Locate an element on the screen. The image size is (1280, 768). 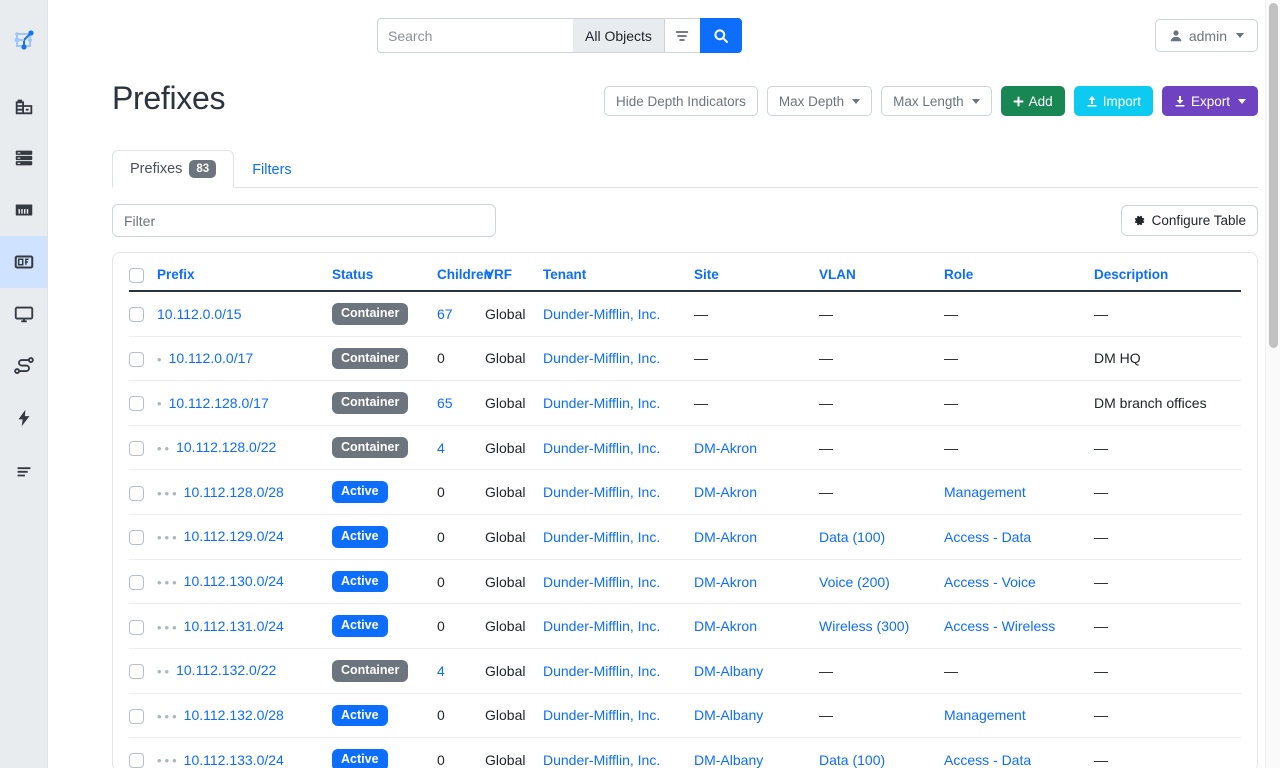
sidebar-item-other is located at coordinates (23, 470).